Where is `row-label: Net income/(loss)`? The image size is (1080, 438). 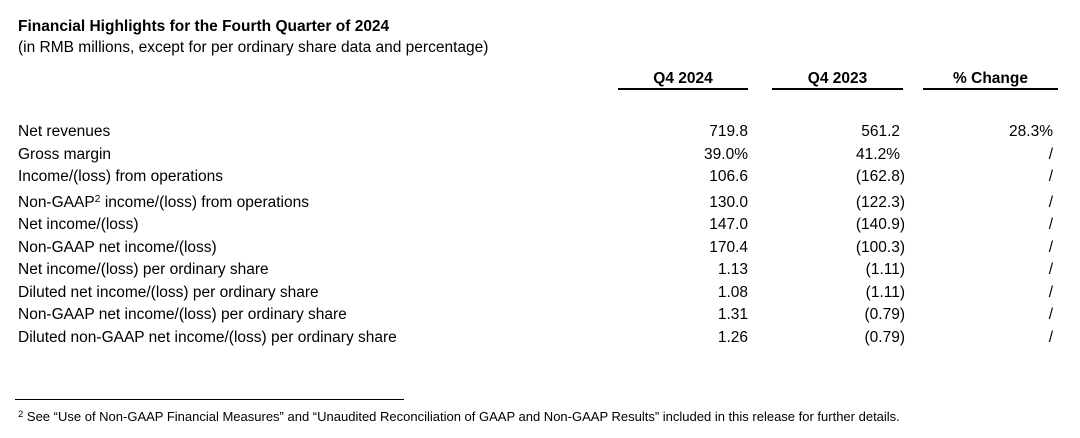 row-label: Net income/(loss) is located at coordinates (78, 224).